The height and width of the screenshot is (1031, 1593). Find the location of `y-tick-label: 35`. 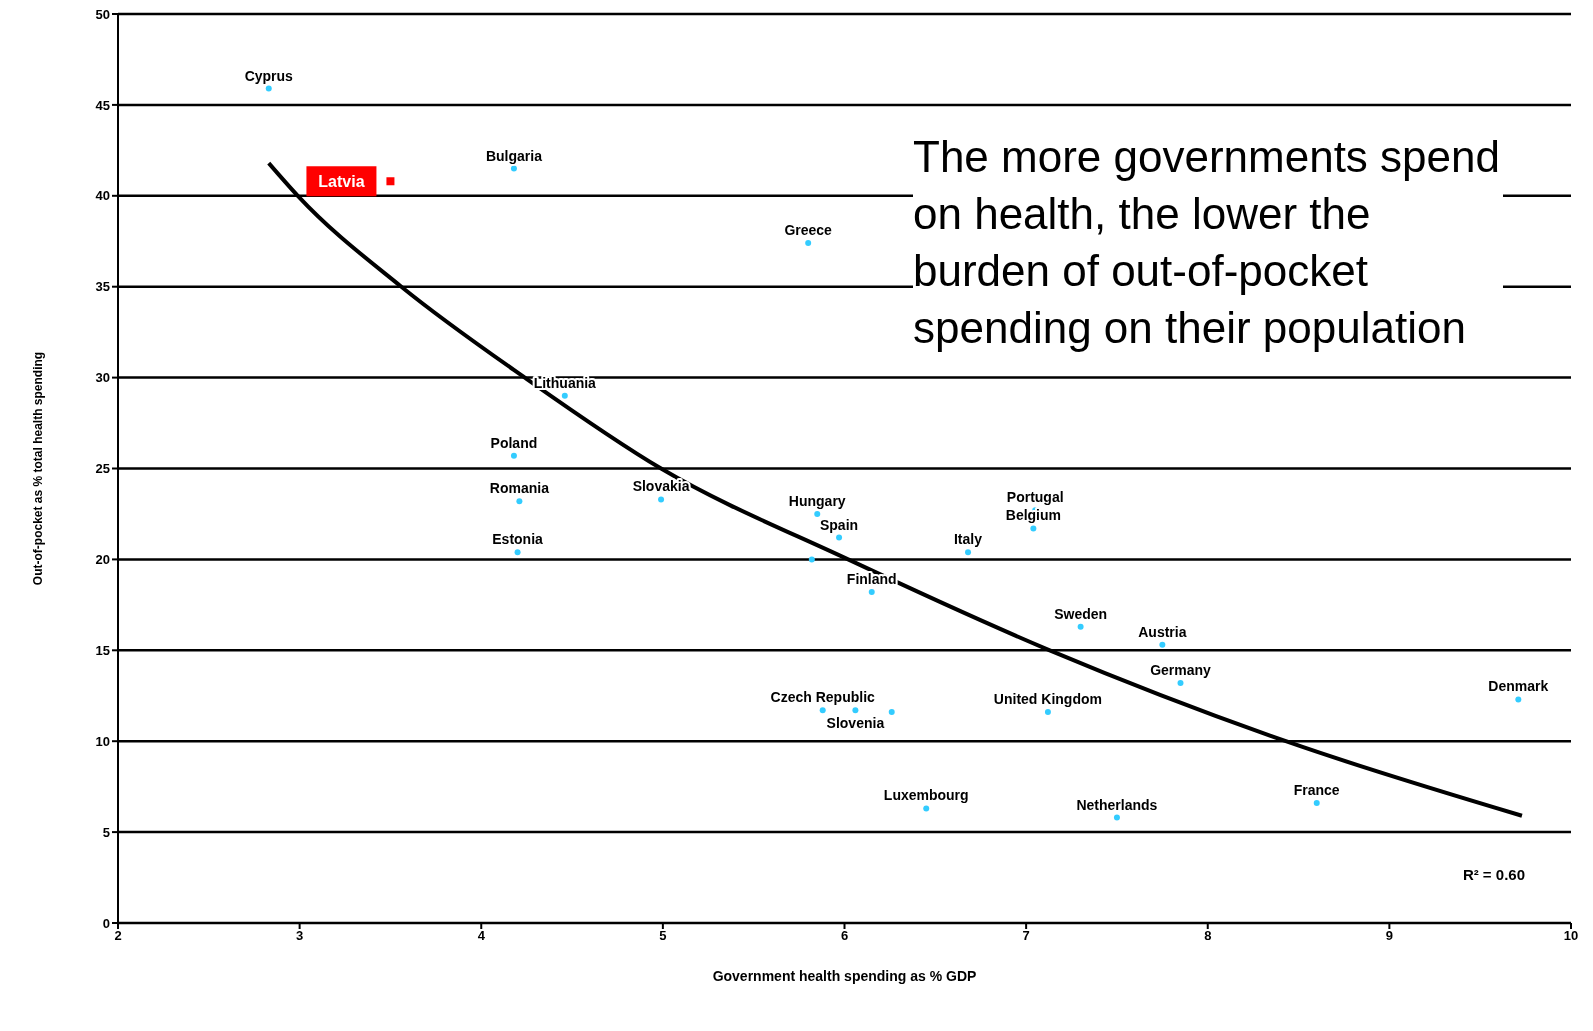

y-tick-label: 35 is located at coordinates (102, 287).